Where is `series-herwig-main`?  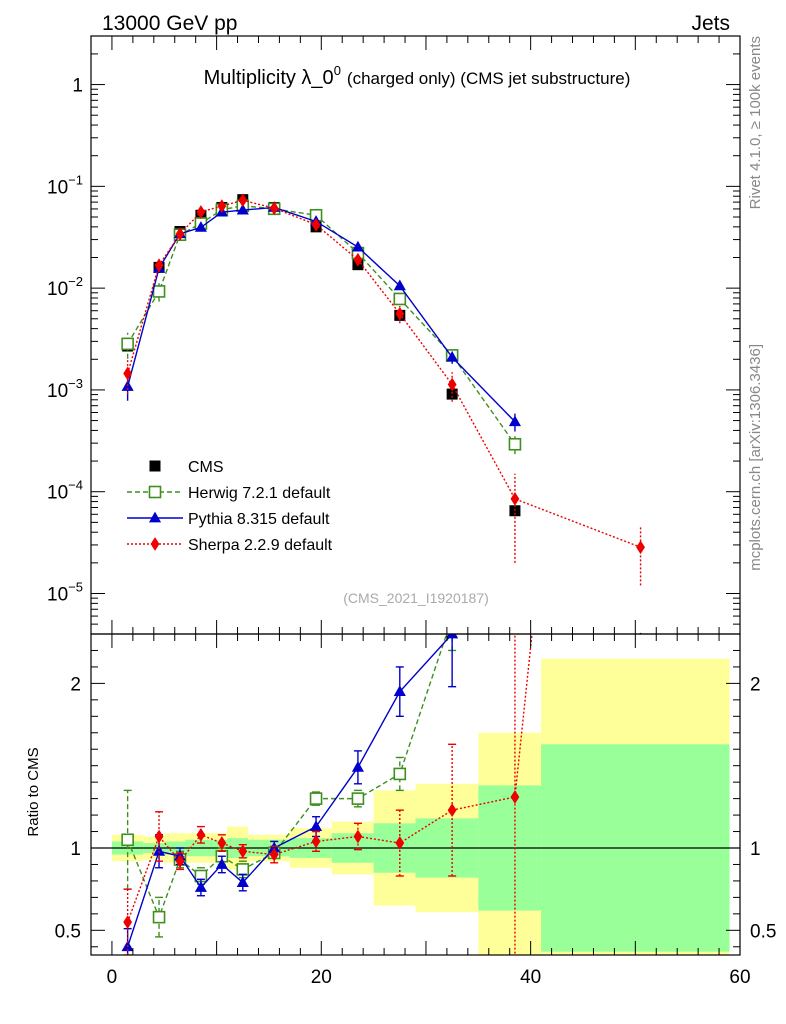
series-herwig-main is located at coordinates (321, 327).